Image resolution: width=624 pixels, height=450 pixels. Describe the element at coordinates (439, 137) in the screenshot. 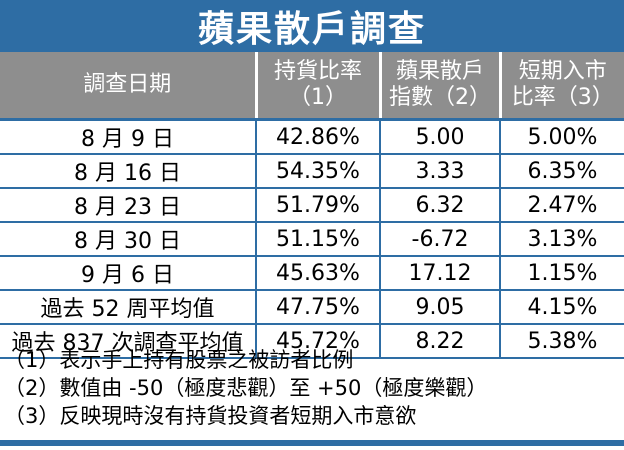

I see `cell-retail-index: 5.00` at that location.